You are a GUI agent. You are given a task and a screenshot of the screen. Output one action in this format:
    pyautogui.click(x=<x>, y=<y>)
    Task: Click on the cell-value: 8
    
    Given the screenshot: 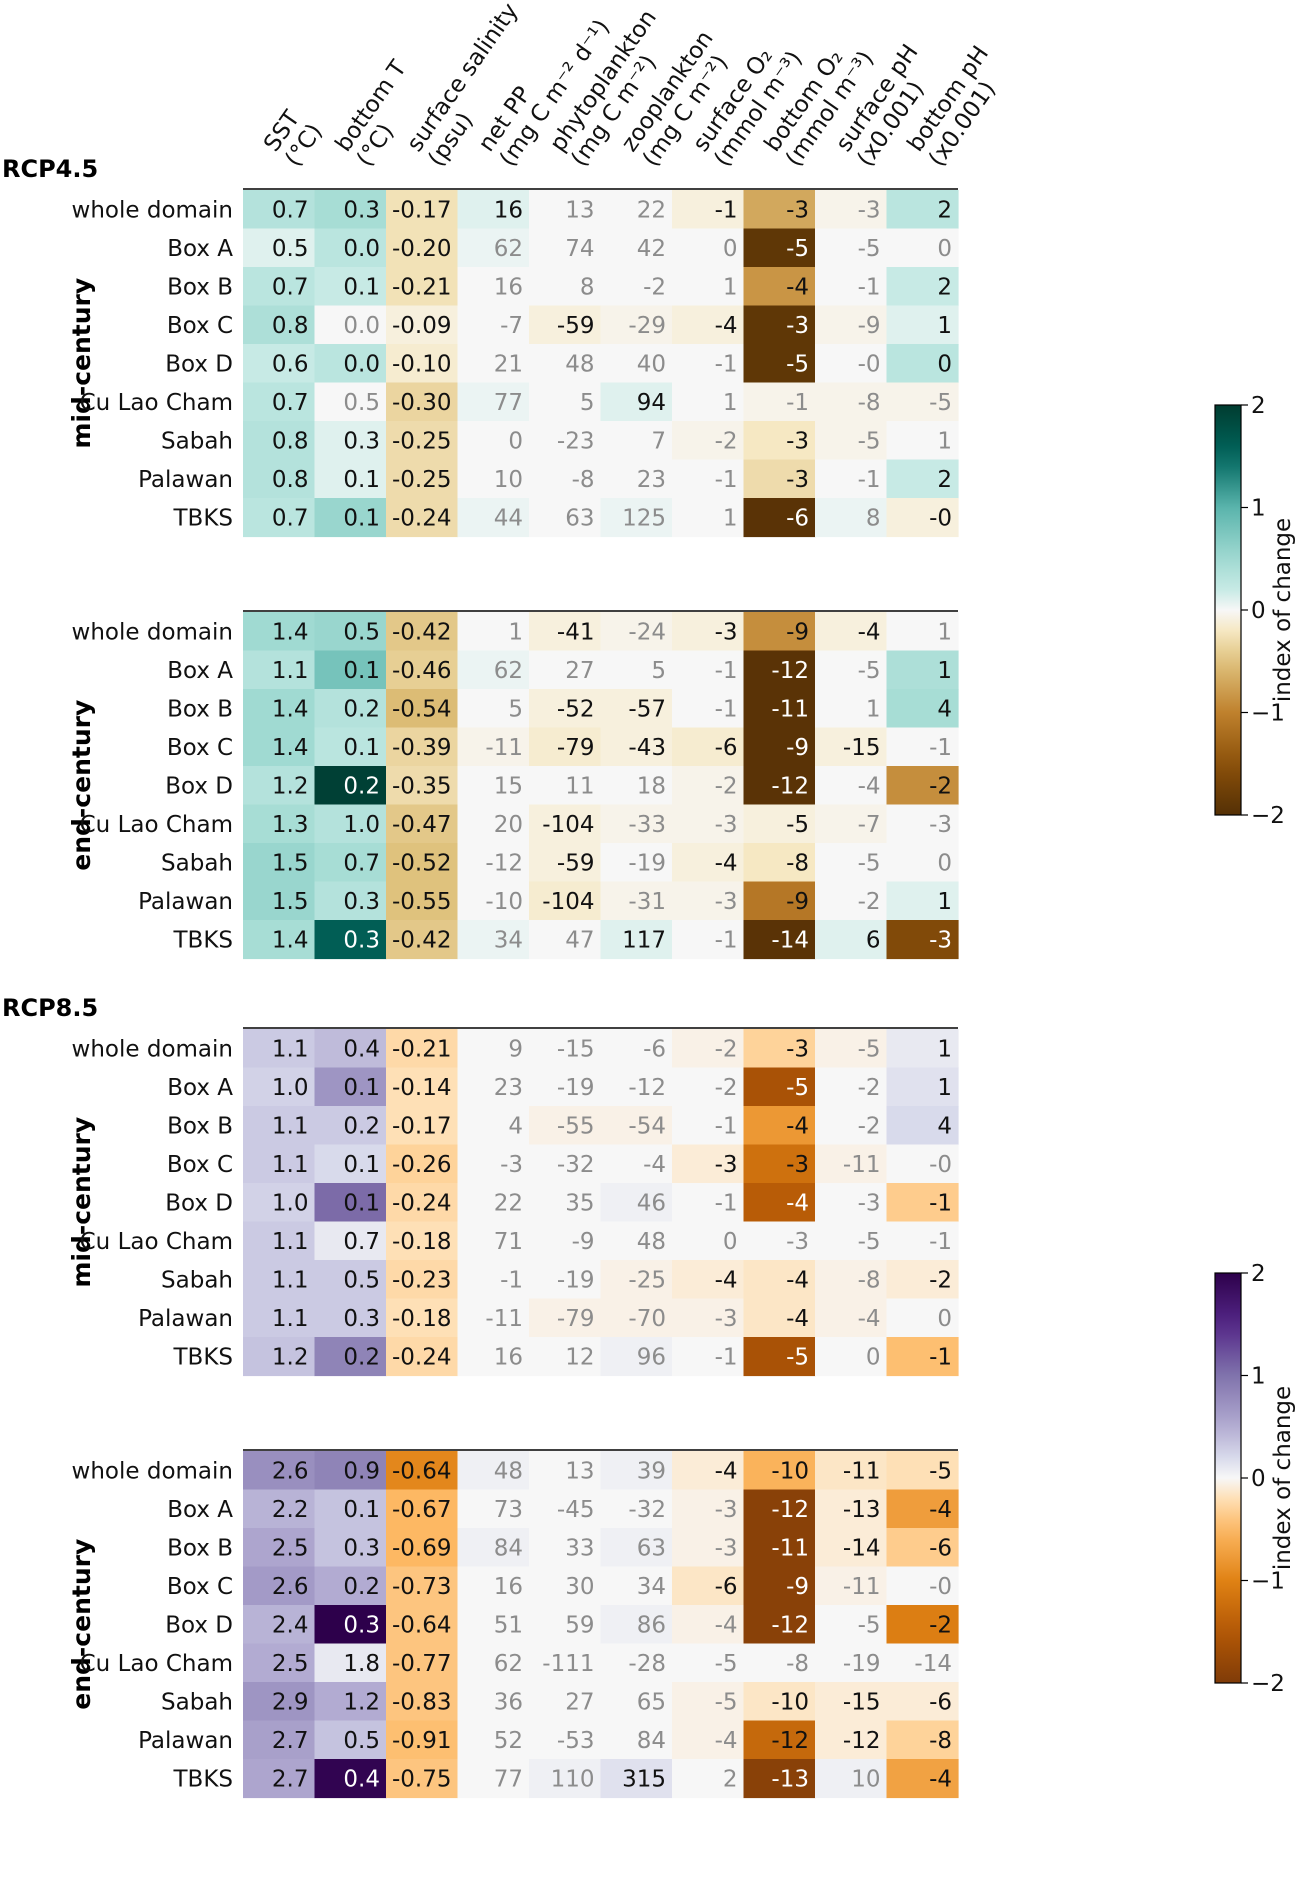 What is the action you would take?
    pyautogui.click(x=587, y=287)
    